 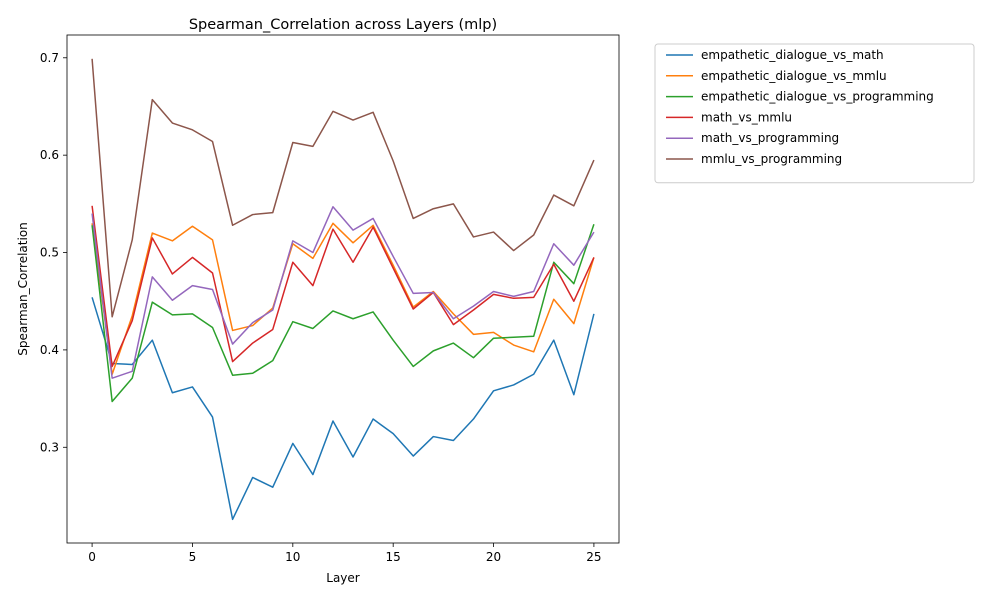 What do you see at coordinates (770, 138) in the screenshot?
I see `legend-label: math_vs_programming` at bounding box center [770, 138].